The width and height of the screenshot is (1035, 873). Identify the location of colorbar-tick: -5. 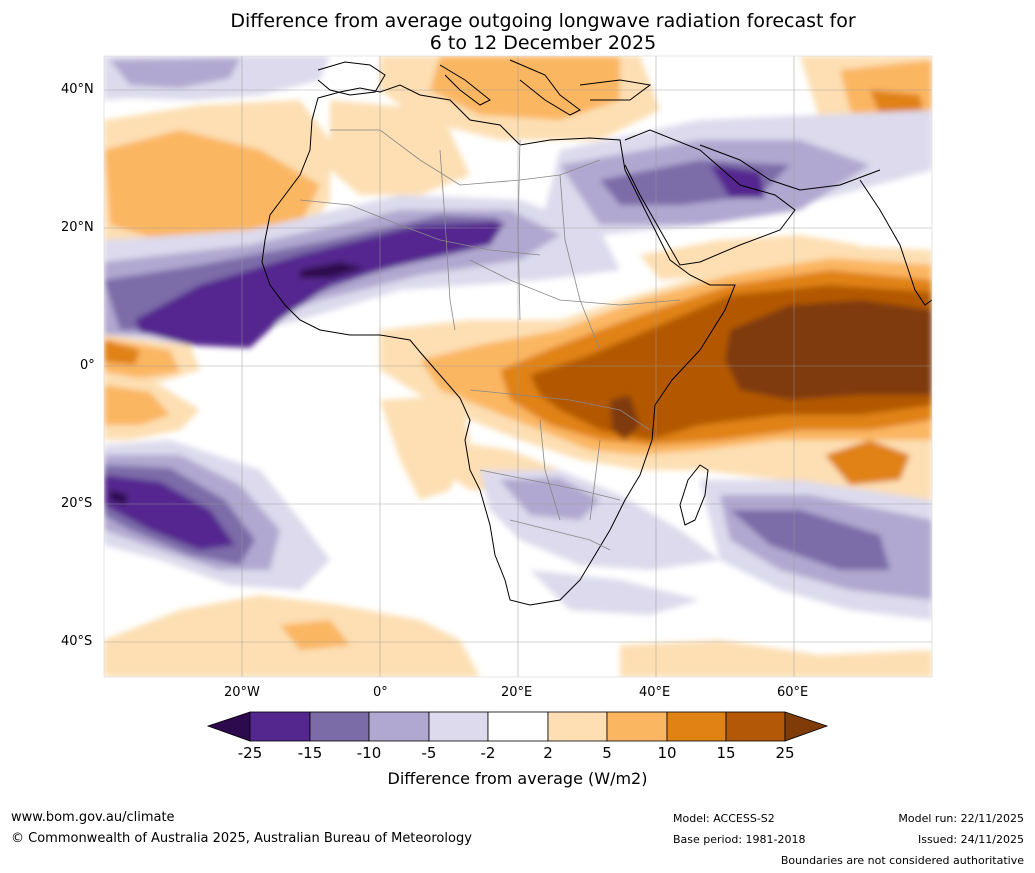
(429, 753).